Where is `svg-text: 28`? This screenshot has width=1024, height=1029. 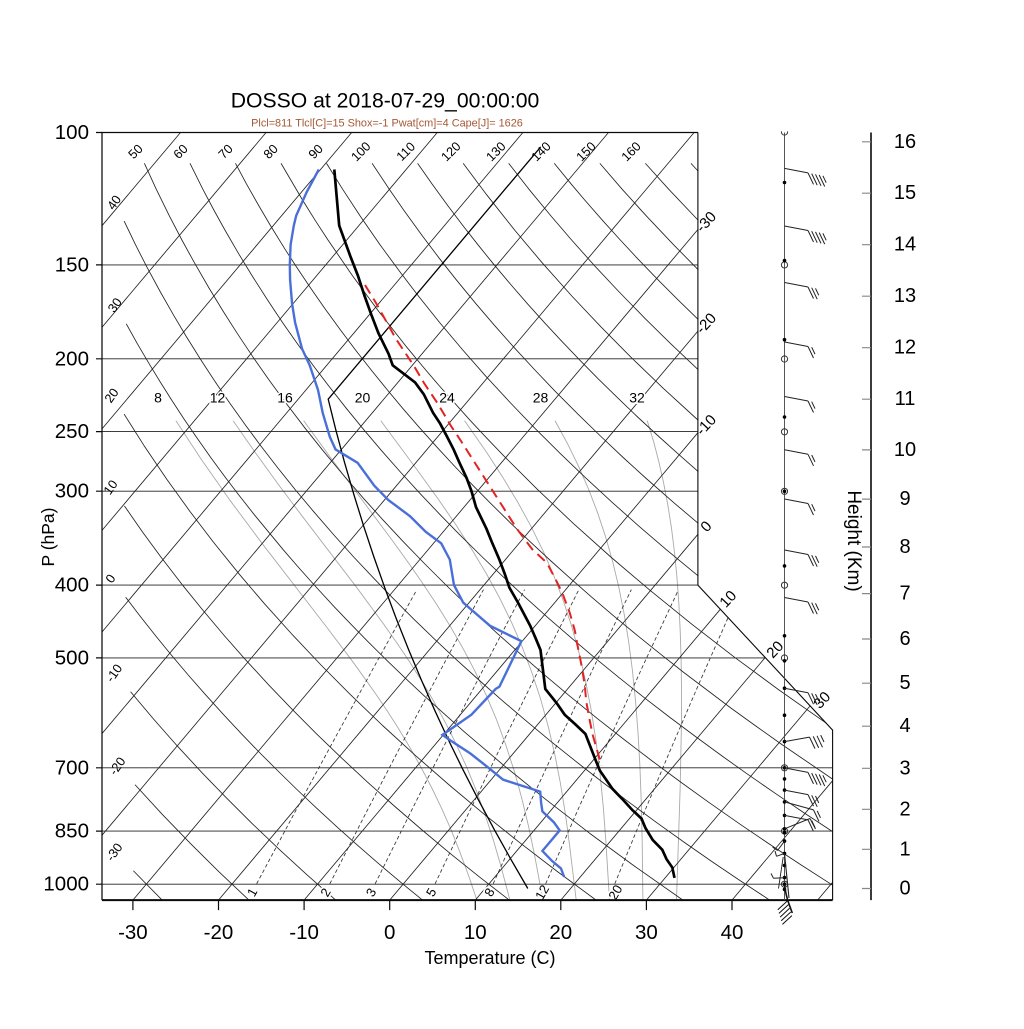 svg-text: 28 is located at coordinates (541, 397).